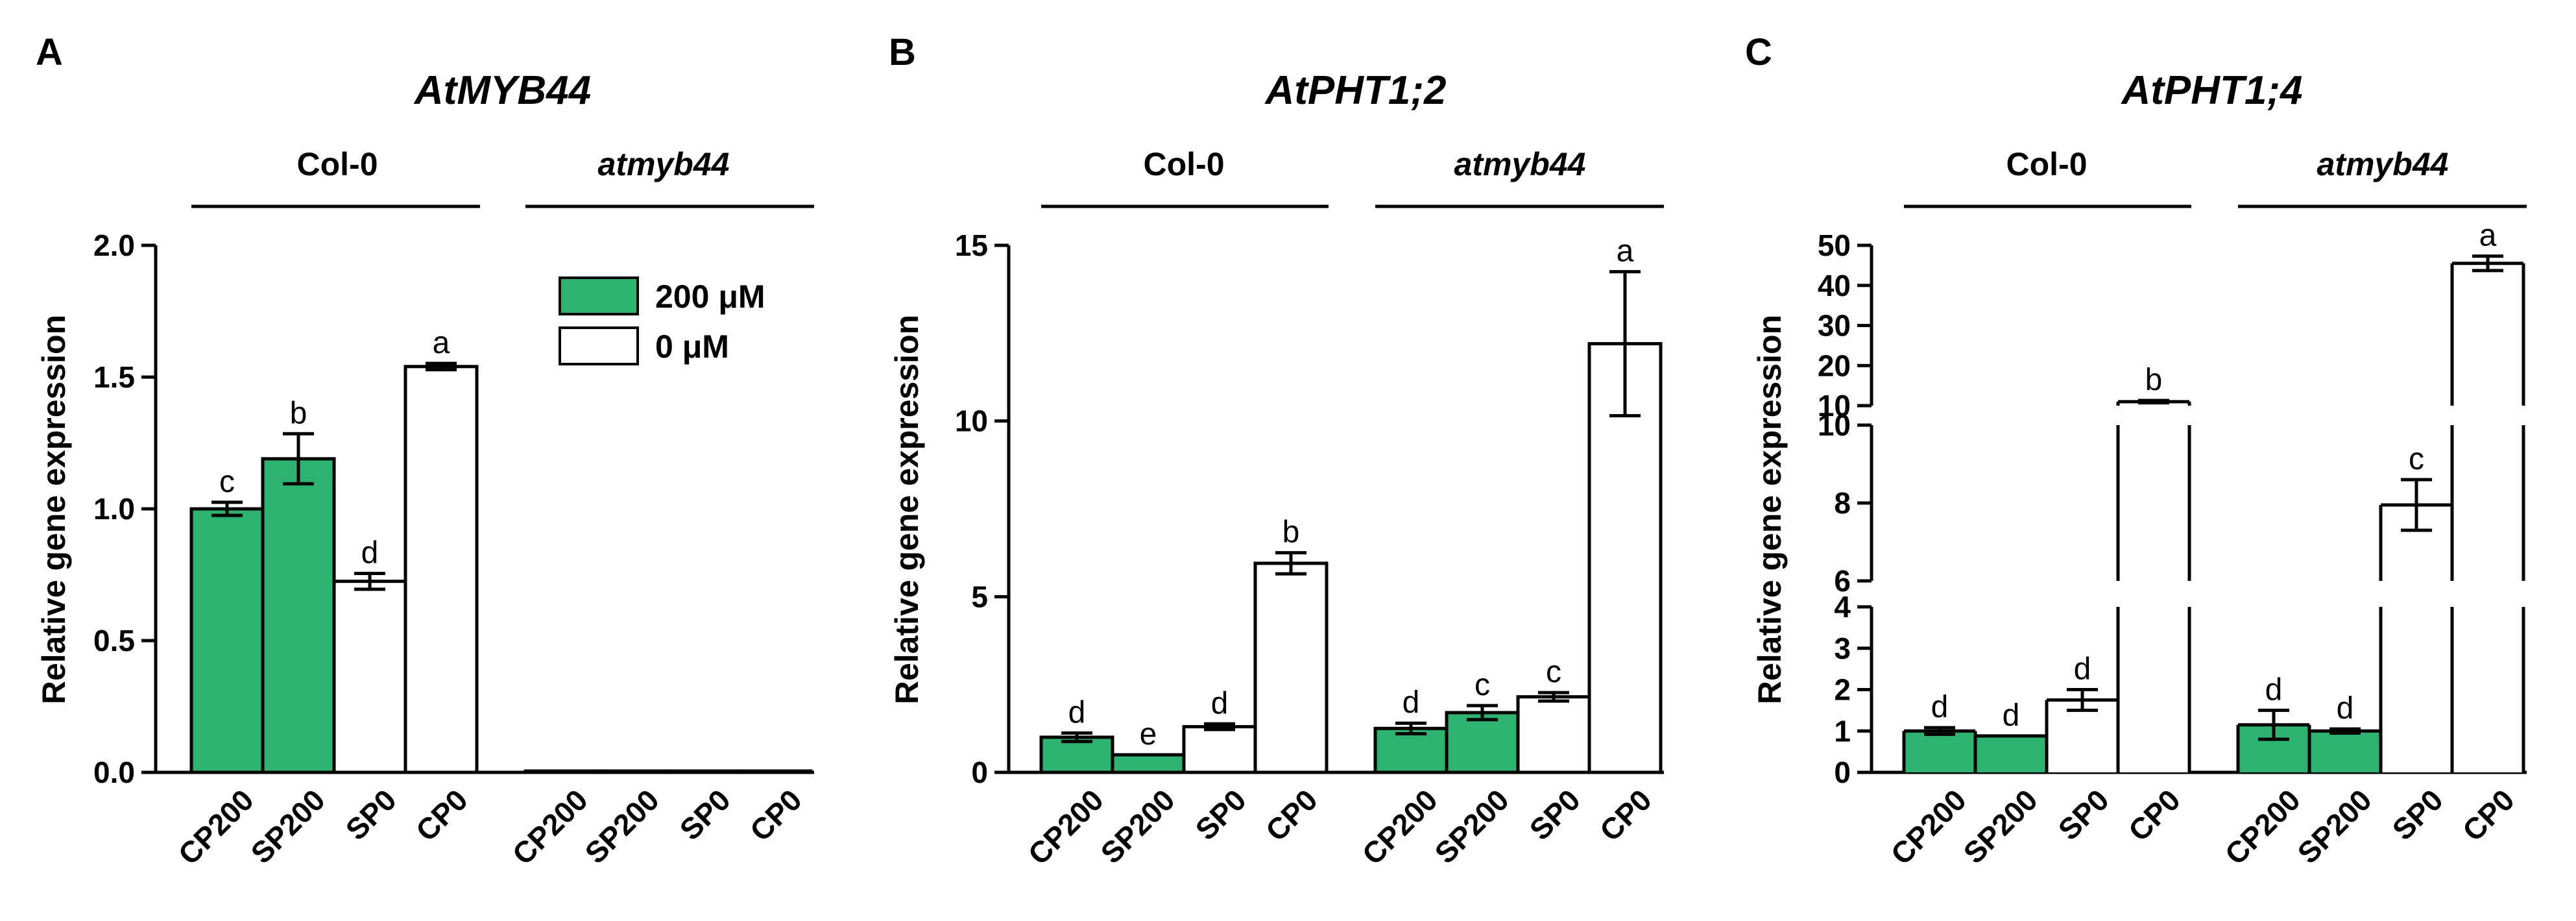 The height and width of the screenshot is (921, 2576). Describe the element at coordinates (1758, 52) in the screenshot. I see `panel-label-c: C` at that location.